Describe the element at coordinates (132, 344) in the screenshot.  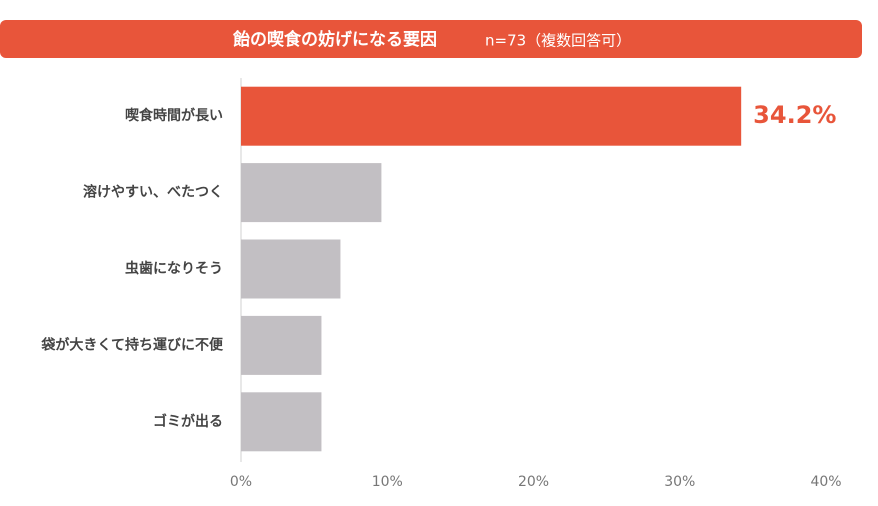
I see `y-tick-label: 袋が大きくて持ち運びに不便` at that location.